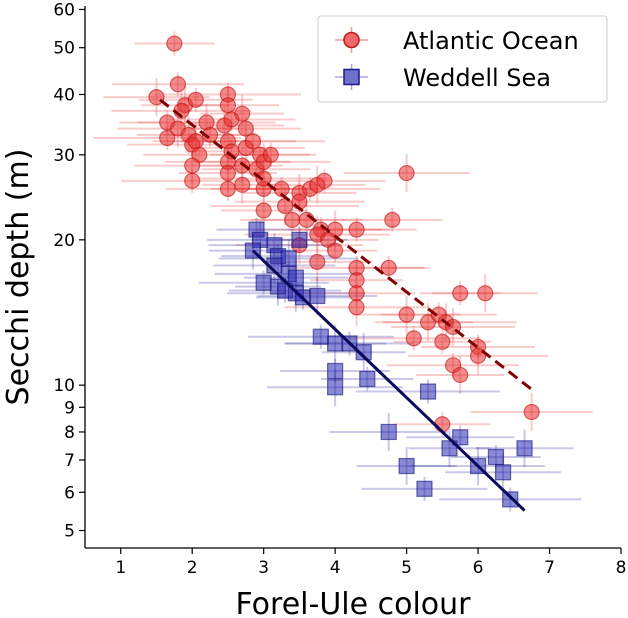  I want to click on x-tick-label-3: 3, so click(263, 568).